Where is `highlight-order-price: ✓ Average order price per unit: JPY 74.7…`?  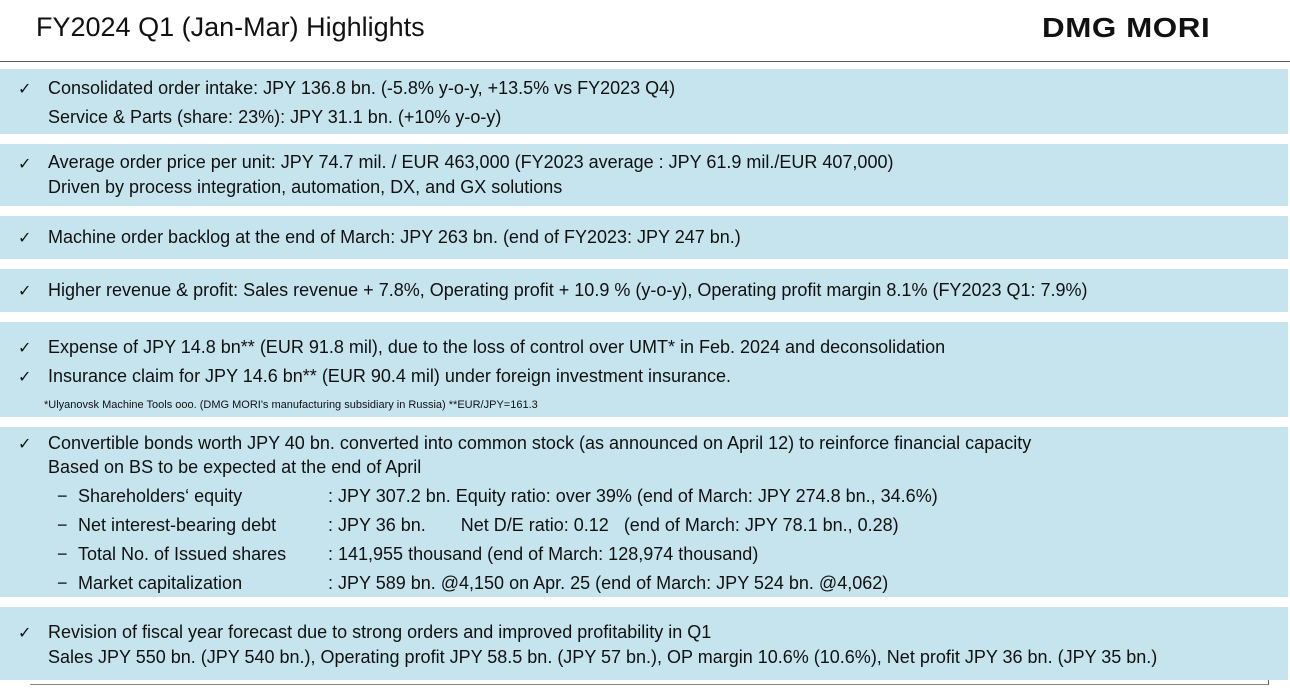
highlight-order-price: ✓ Average order price per unit: JPY 74.7… is located at coordinates (644, 175).